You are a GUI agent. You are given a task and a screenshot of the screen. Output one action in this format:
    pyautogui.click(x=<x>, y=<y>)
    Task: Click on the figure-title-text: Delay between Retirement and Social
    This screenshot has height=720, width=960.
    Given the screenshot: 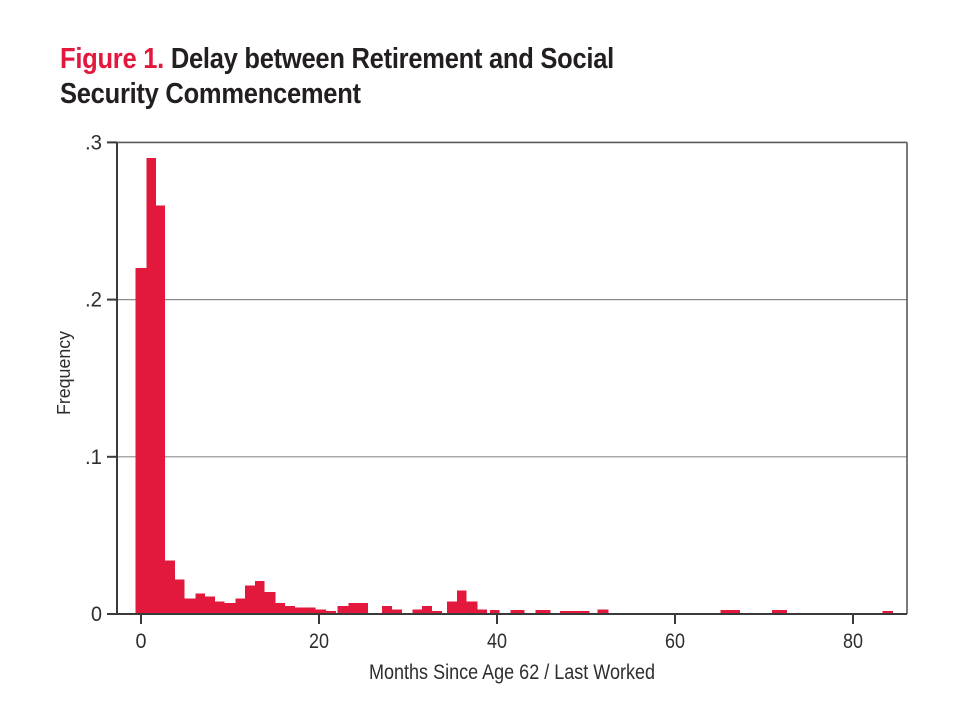 What is the action you would take?
    pyautogui.click(x=392, y=59)
    